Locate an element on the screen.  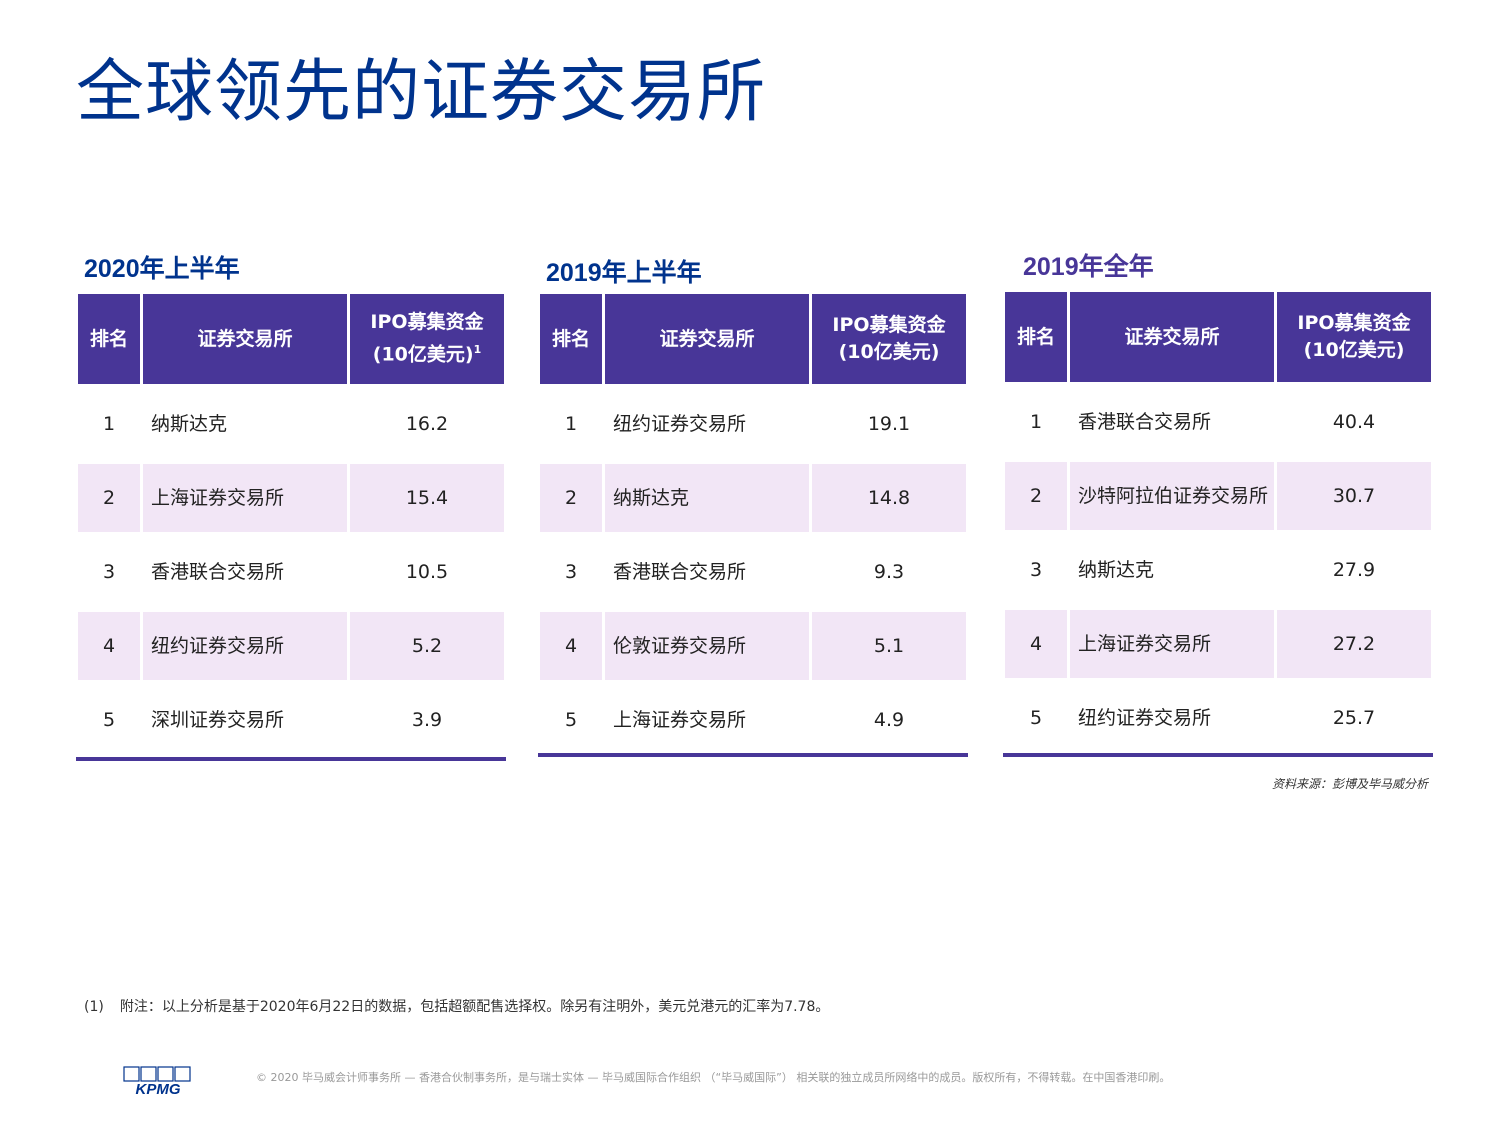
value-cell: 14.8 is located at coordinates (889, 495).